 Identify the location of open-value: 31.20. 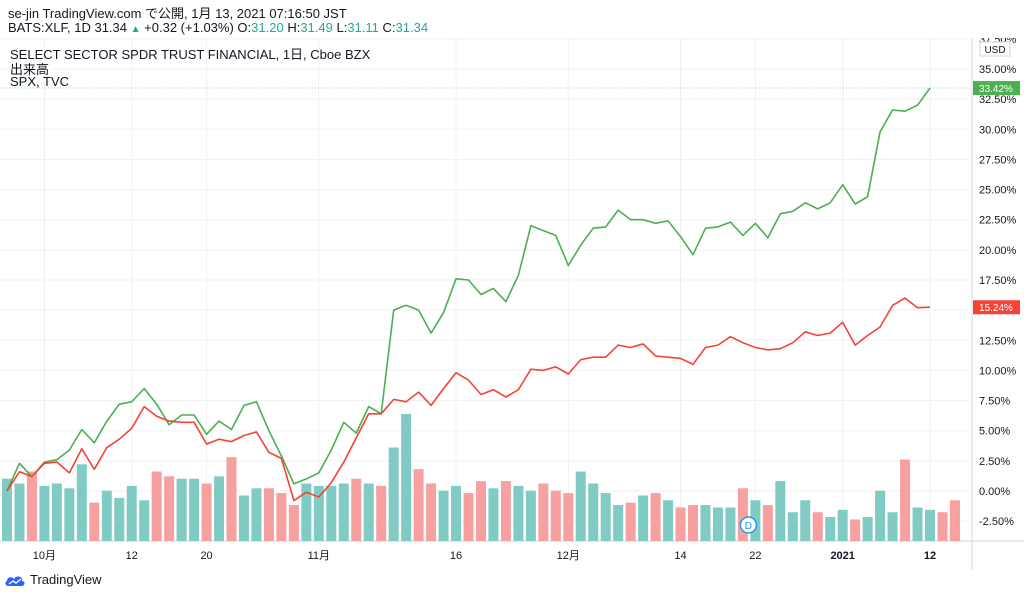
(267, 27).